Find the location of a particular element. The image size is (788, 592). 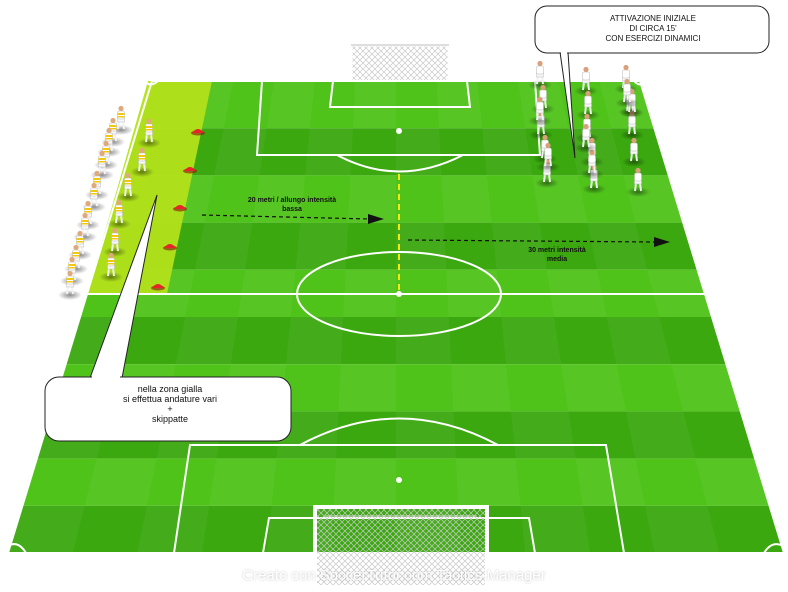

bottom-callout-bubble is located at coordinates (168, 409).